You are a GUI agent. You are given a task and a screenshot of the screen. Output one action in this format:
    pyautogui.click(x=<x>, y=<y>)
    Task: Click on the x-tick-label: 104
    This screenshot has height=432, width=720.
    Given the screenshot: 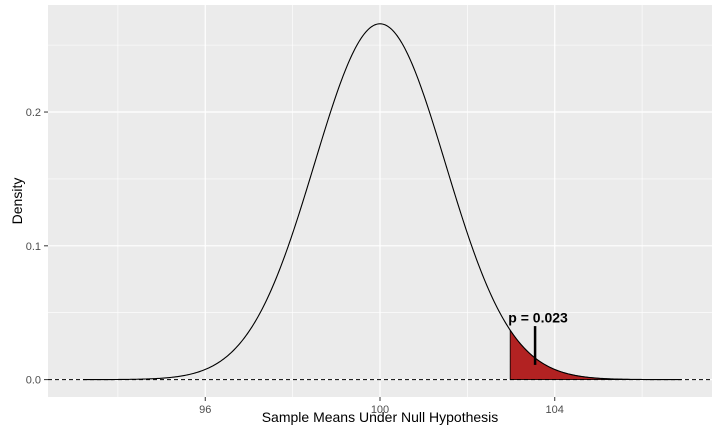 What is the action you would take?
    pyautogui.click(x=555, y=410)
    